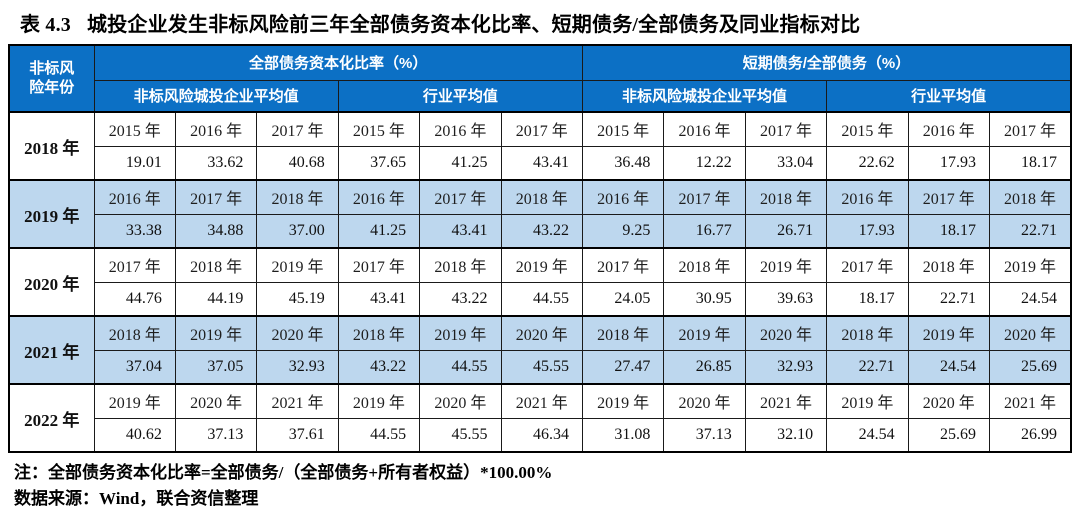 This screenshot has height=512, width=1080. Describe the element at coordinates (704, 299) in the screenshot. I see `value-cell: 30.95` at that location.